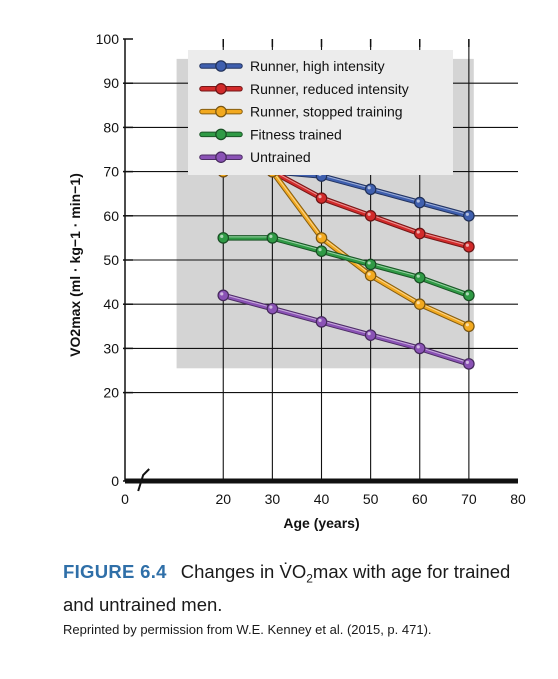 This screenshot has width=558, height=679. Describe the element at coordinates (115, 481) in the screenshot. I see `y-tick-label: 0` at that location.